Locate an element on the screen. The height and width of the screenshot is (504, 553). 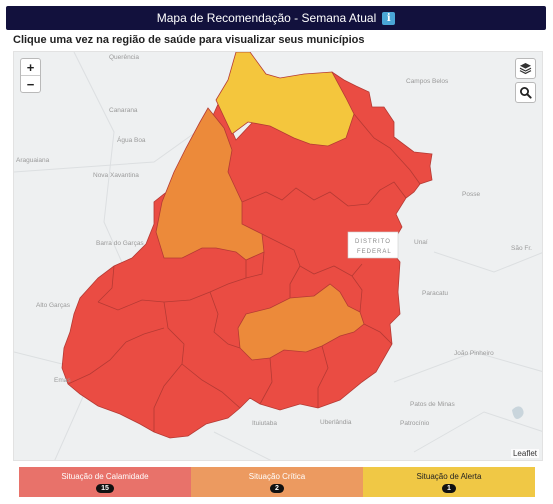
layers-button is located at coordinates (525, 68).